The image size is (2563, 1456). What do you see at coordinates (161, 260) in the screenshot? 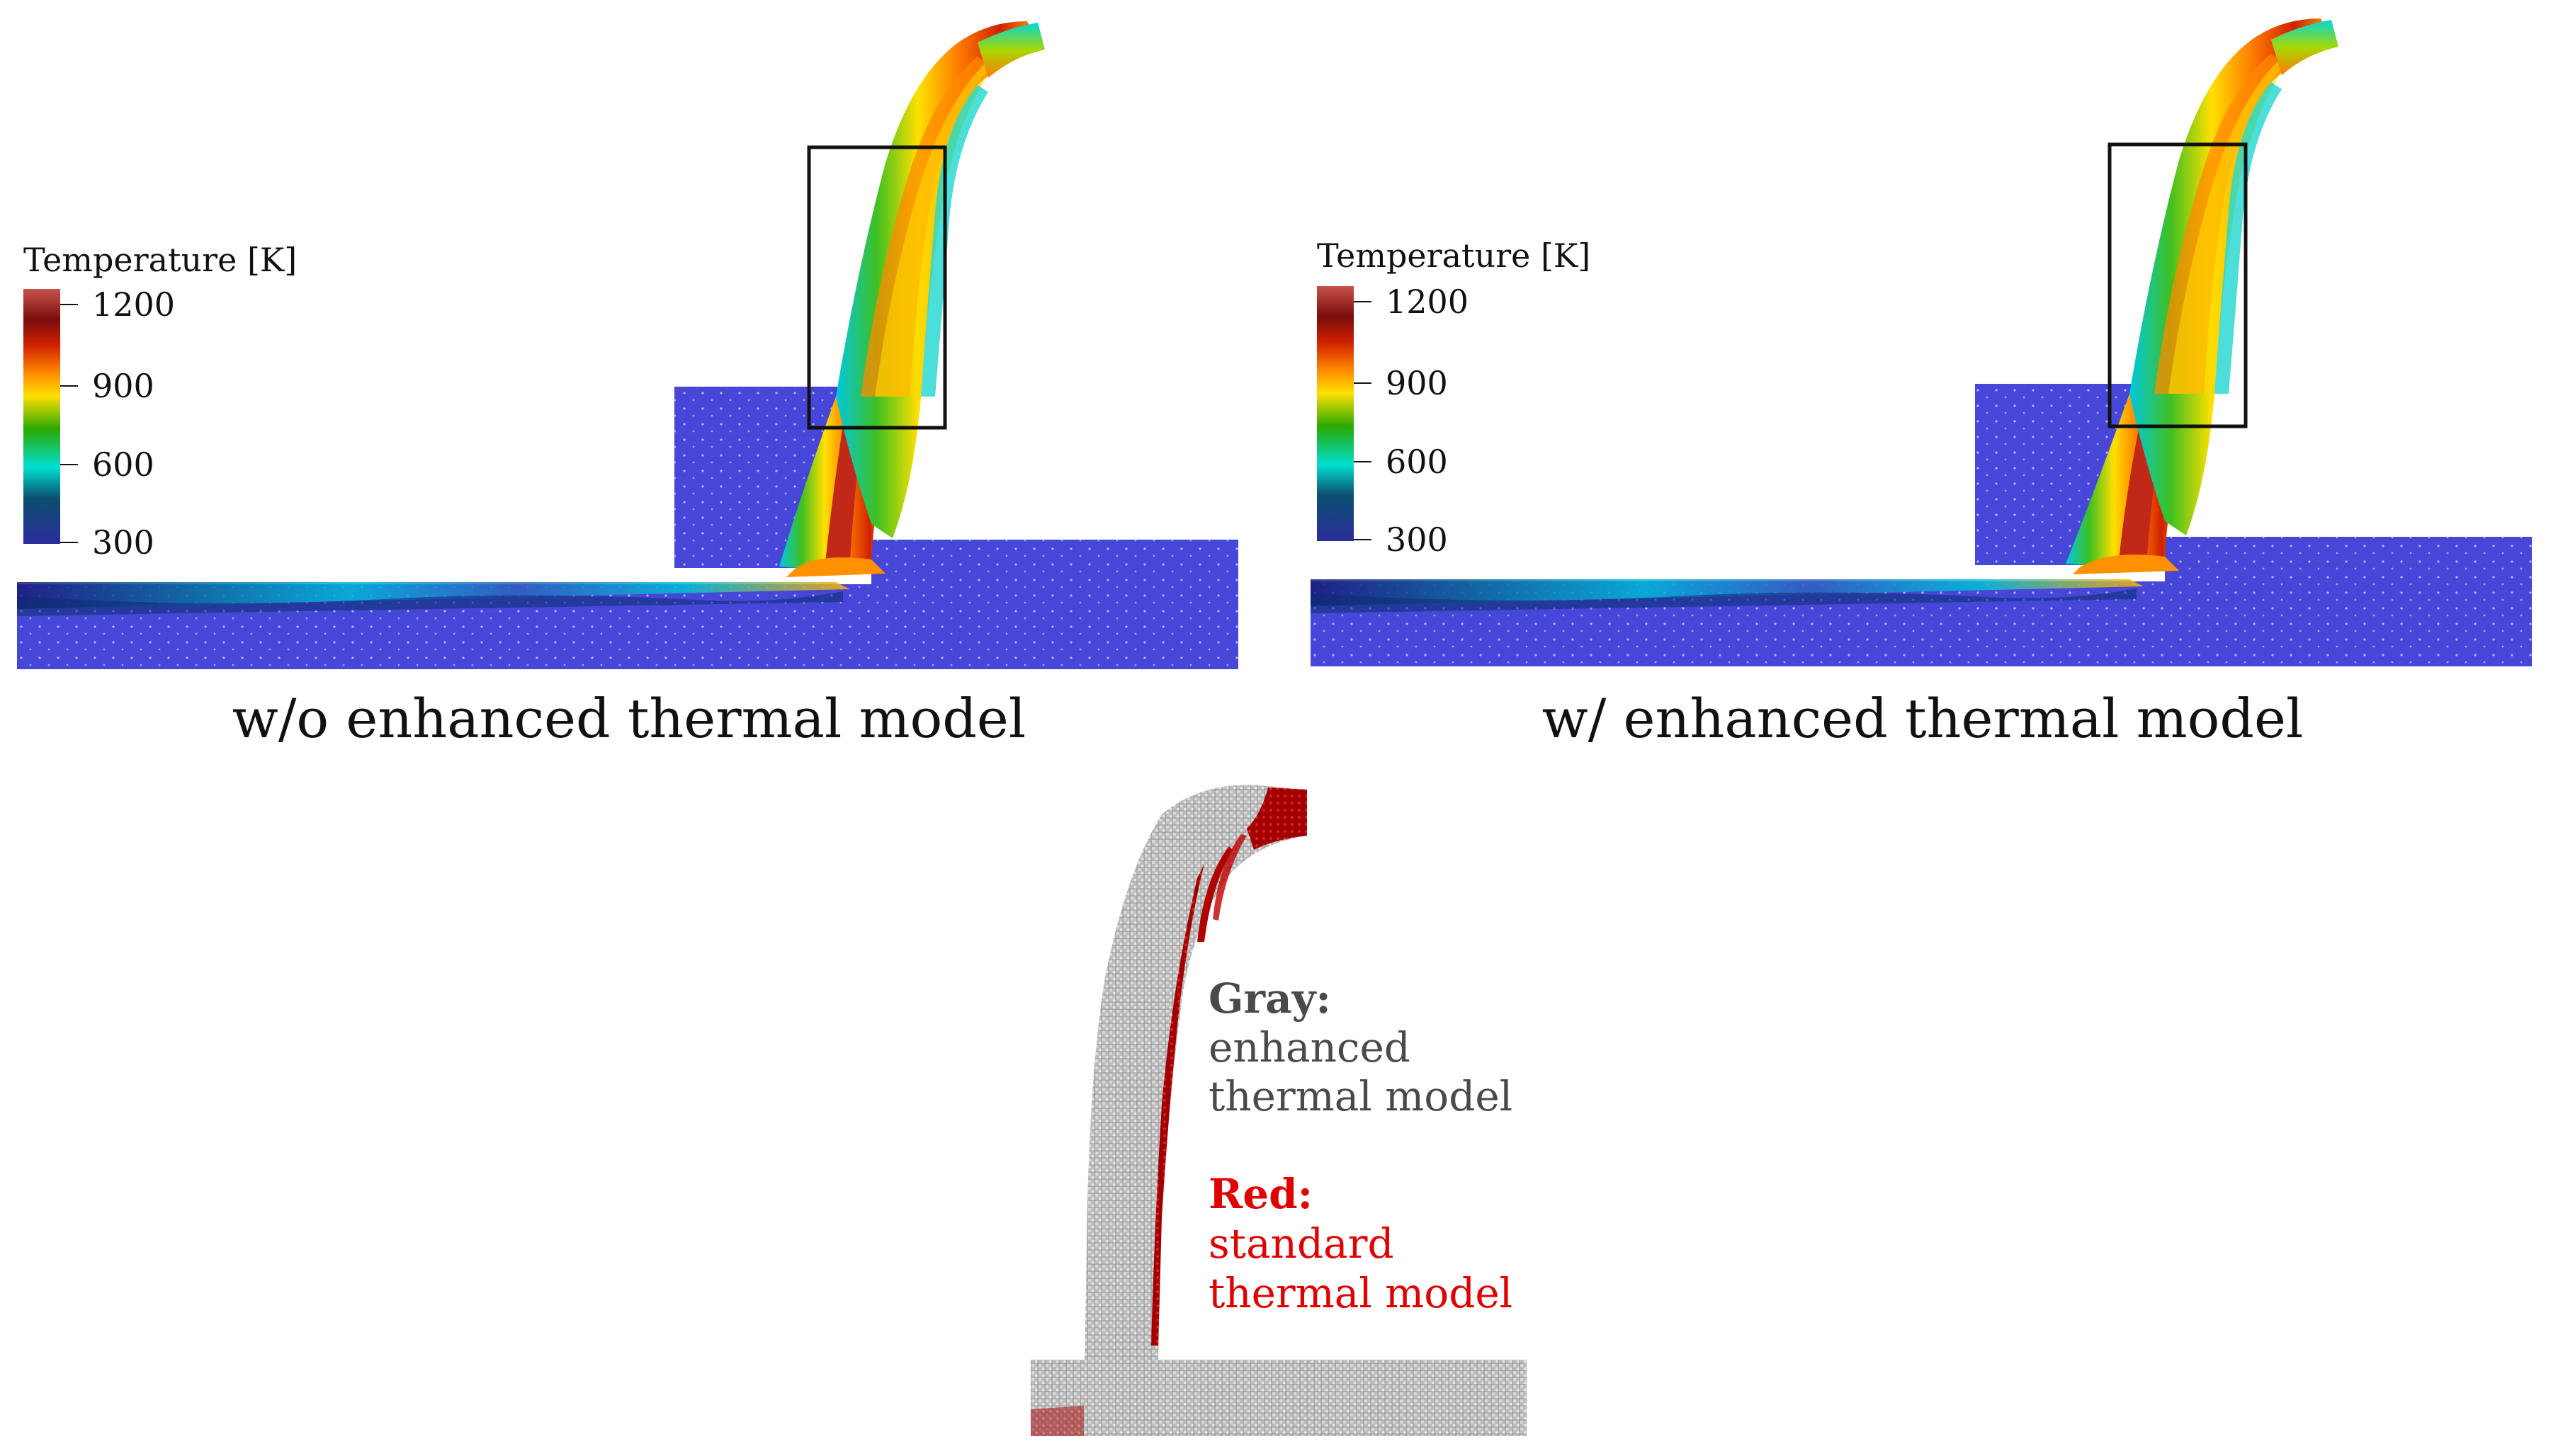
I see `legend-title-left: Temperature [K]` at bounding box center [161, 260].